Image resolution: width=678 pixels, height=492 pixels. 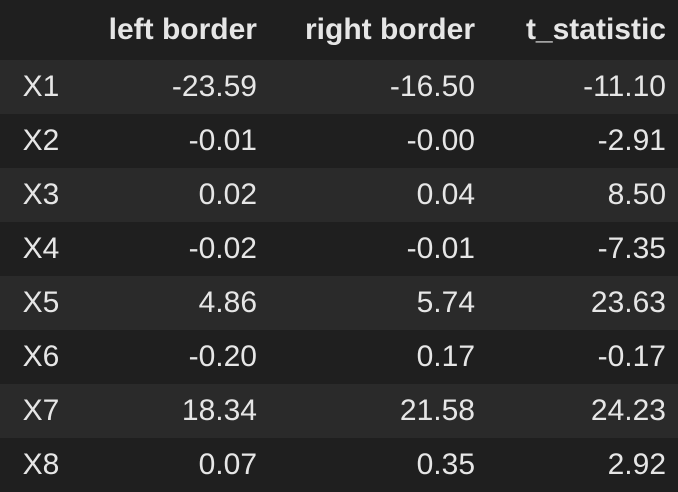 What do you see at coordinates (41, 30) in the screenshot?
I see `index-header-corner` at bounding box center [41, 30].